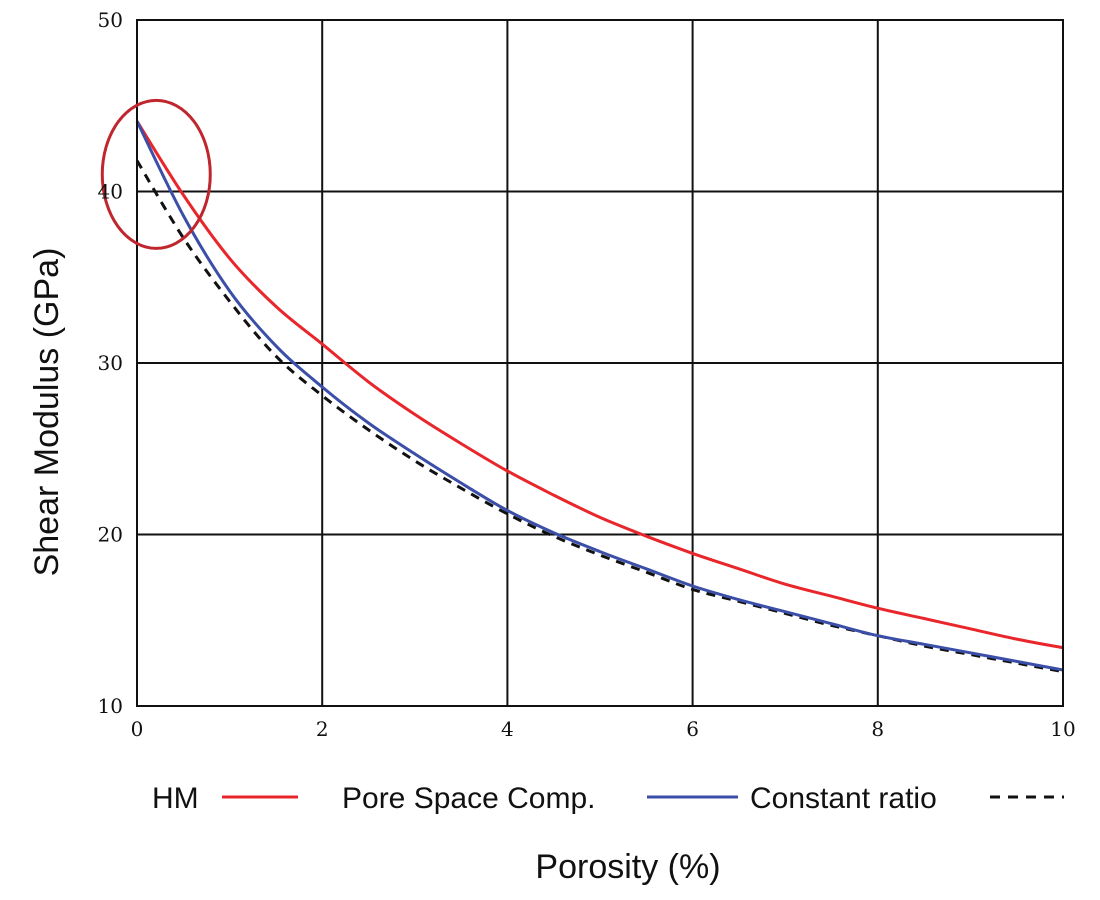 Image resolution: width=1100 pixels, height=900 pixels. Describe the element at coordinates (110, 20) in the screenshot. I see `y-tick-label: 50` at that location.